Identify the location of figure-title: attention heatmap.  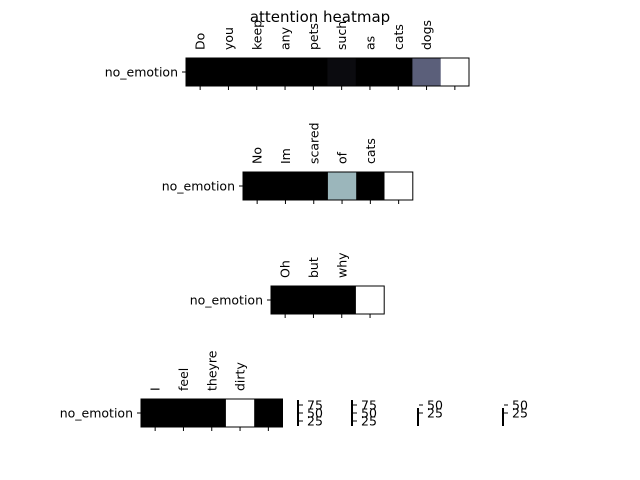
(320, 17).